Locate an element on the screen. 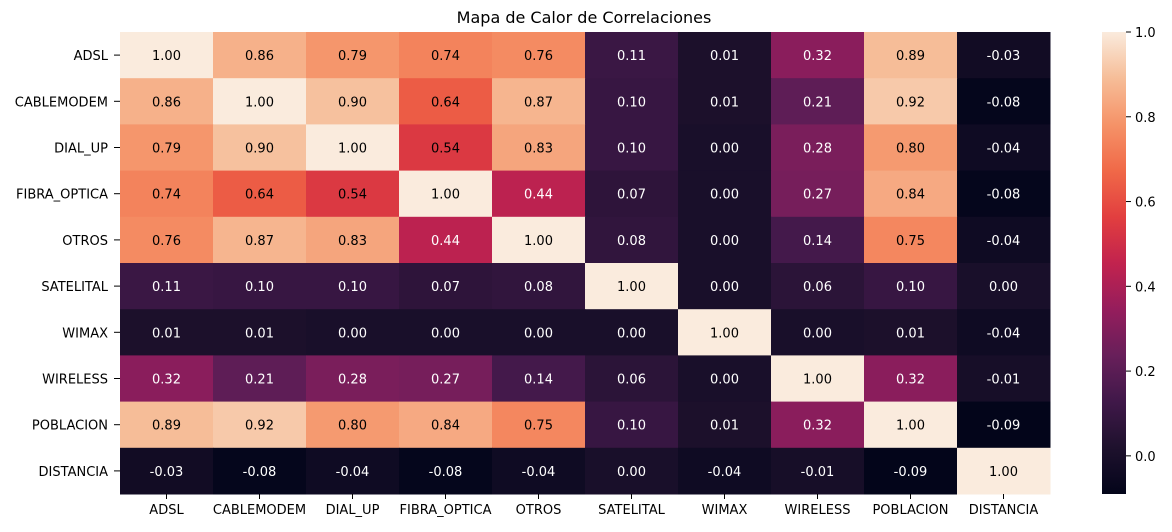  cell-value-label: 0.11 is located at coordinates (631, 56).